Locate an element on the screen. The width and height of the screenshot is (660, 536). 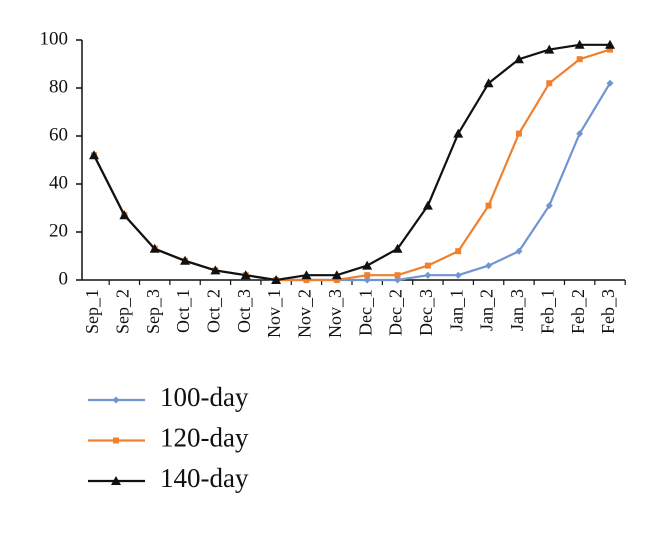
y-tick-label: 40 is located at coordinates (58, 182).